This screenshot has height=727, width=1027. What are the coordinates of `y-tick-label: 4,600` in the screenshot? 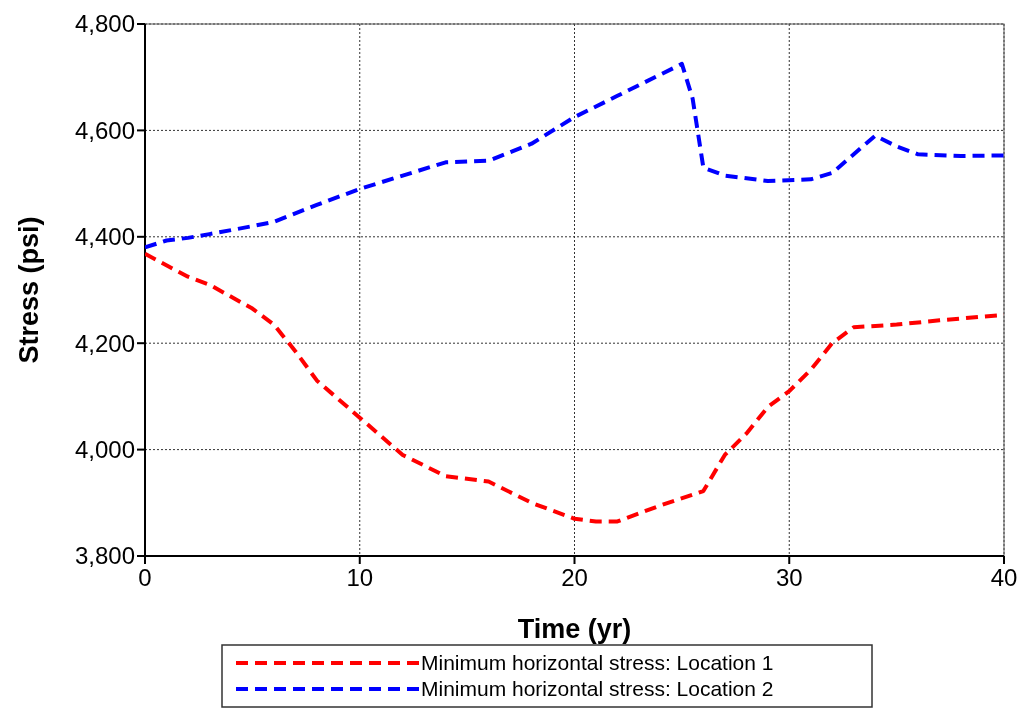 It's located at (104, 130).